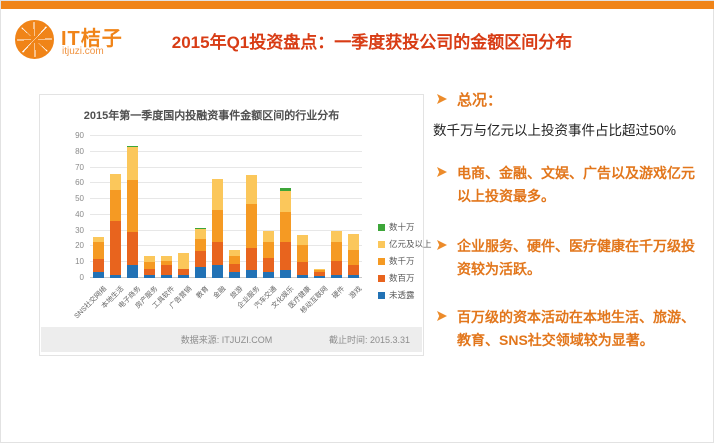 The height and width of the screenshot is (443, 714). Describe the element at coordinates (372, 42) in the screenshot. I see `page-title: 2015年Q1投资盘点：一季度获投公司的金额区间分布` at that location.